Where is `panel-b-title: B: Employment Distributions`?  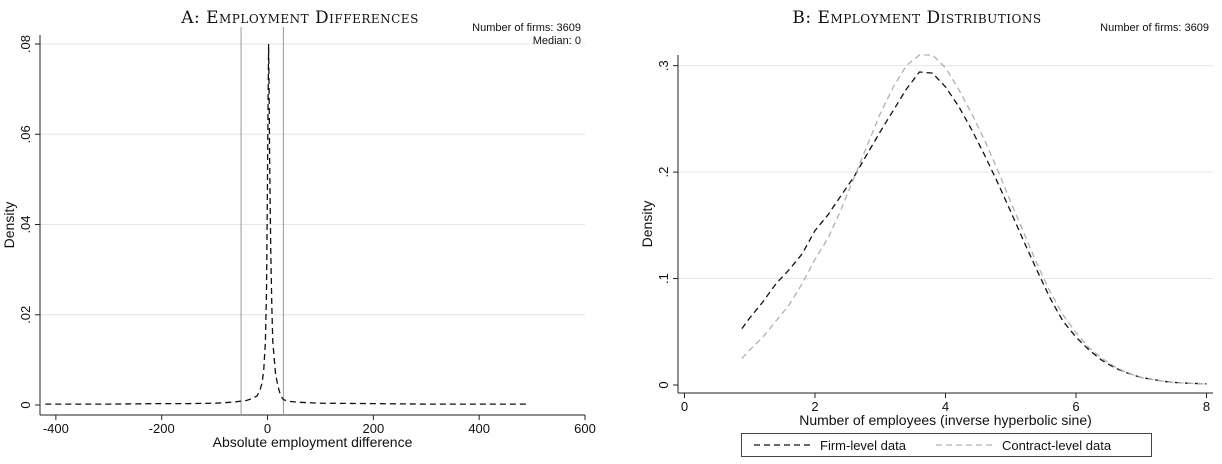 panel-b-title: B: Employment Distributions is located at coordinates (917, 18).